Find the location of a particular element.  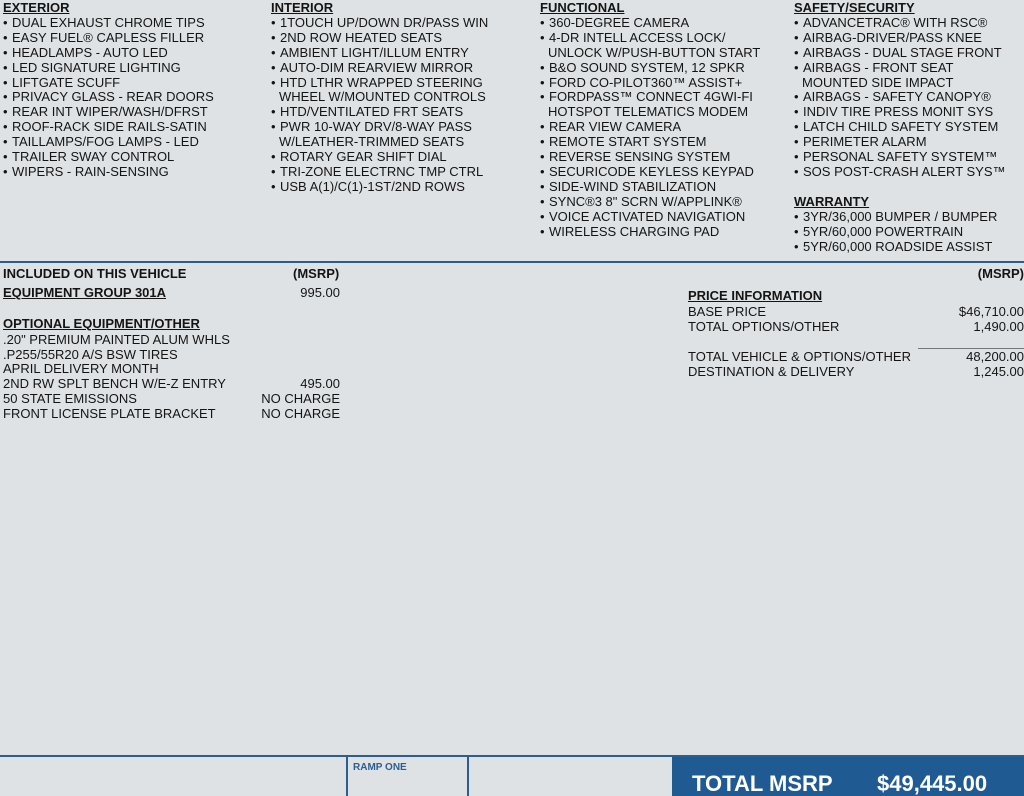

feature-item-cont: WHEEL W/MOUNTED CONTROLS is located at coordinates (382, 97).